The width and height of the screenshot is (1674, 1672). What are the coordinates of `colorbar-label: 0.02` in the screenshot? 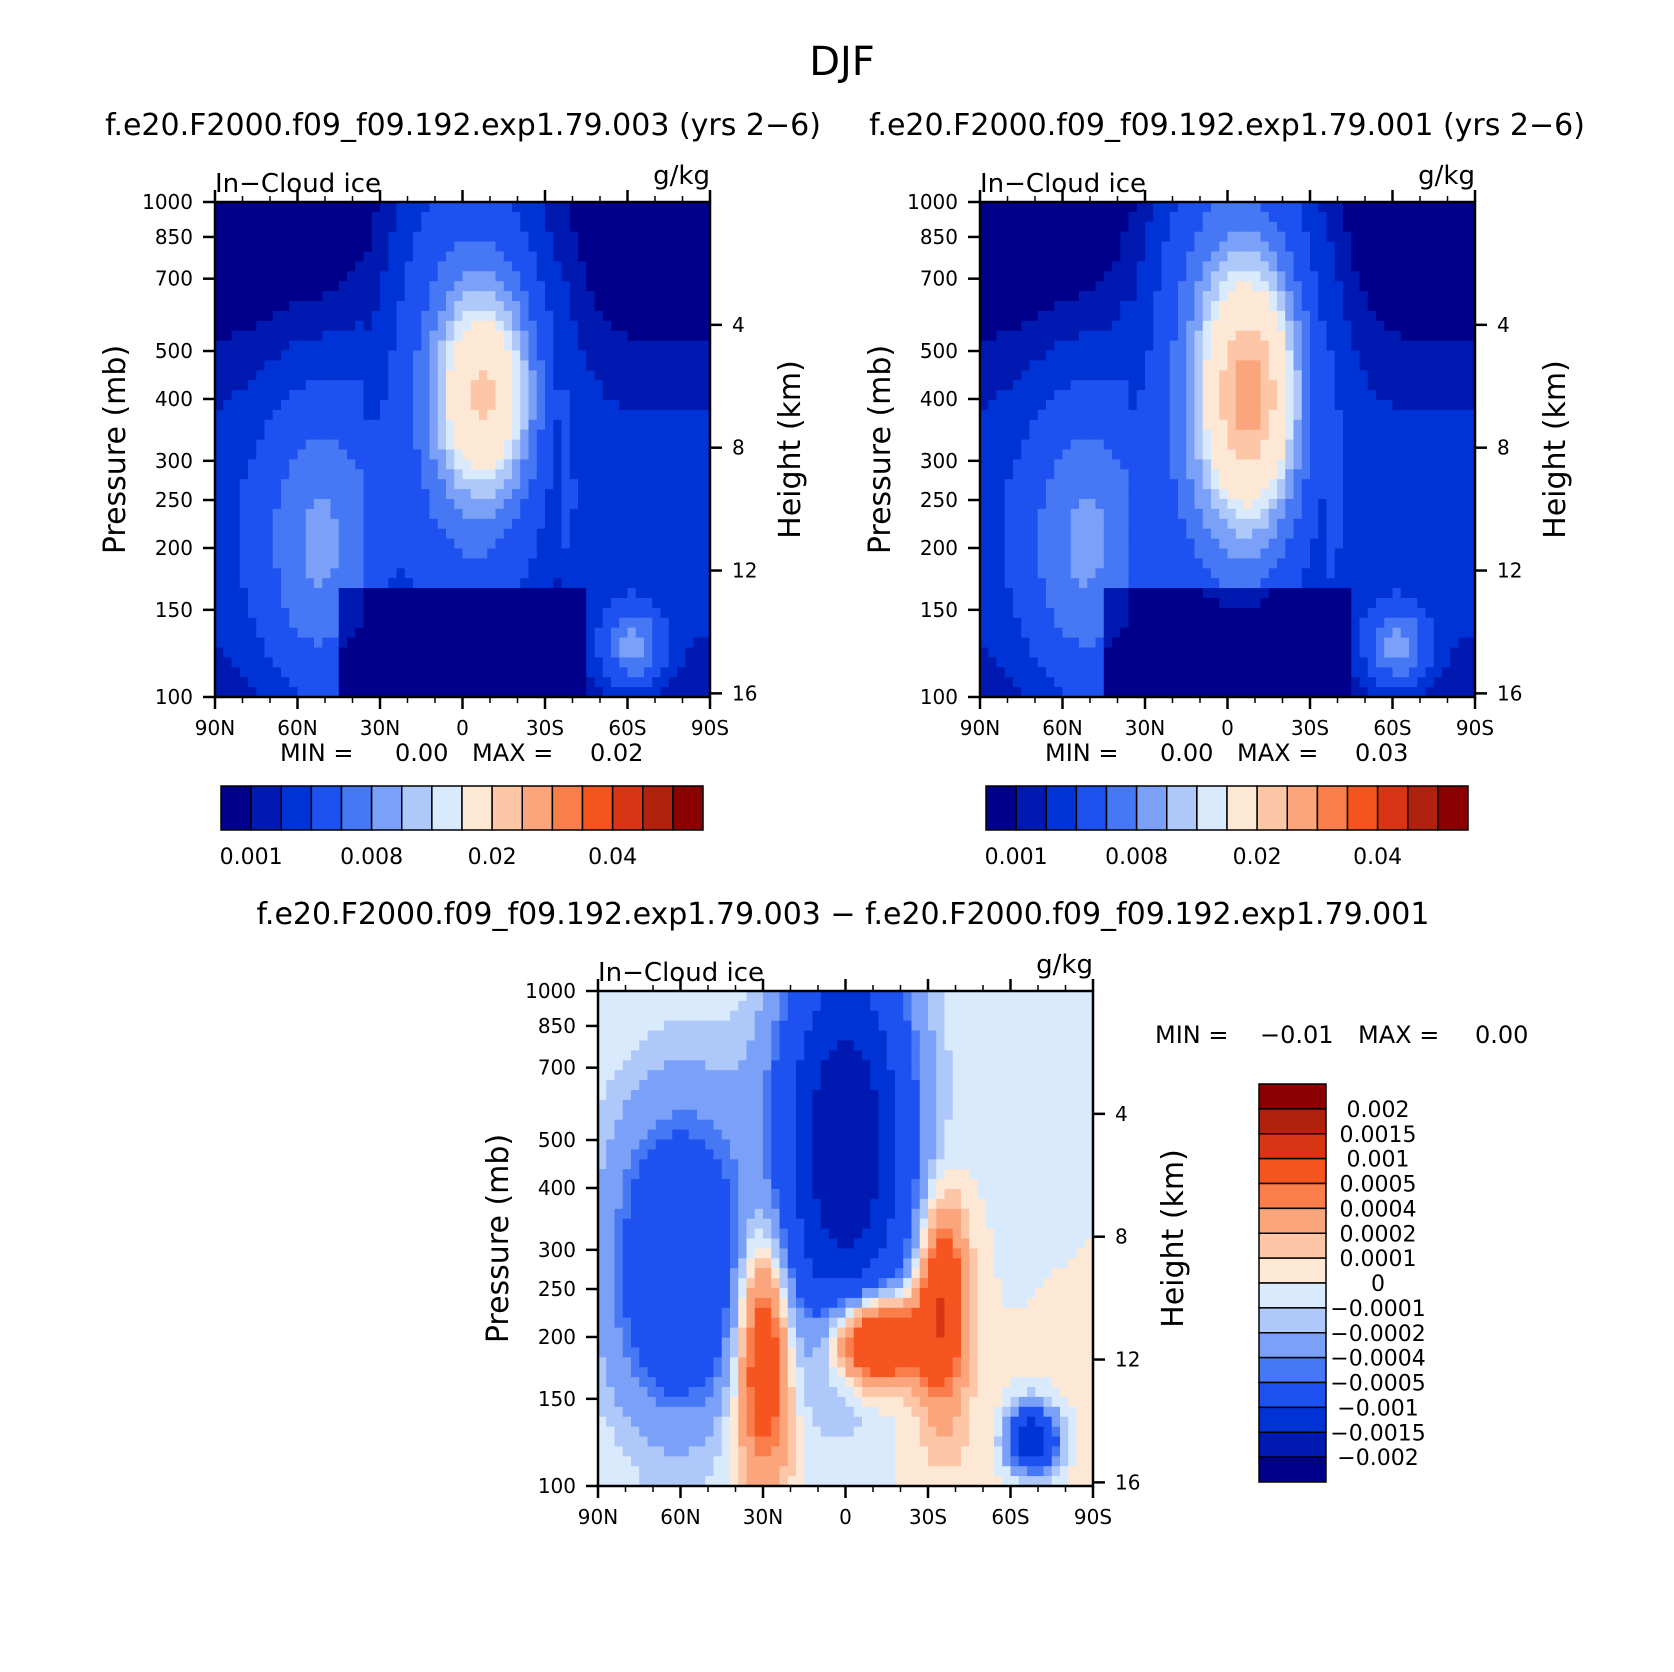 It's located at (492, 857).